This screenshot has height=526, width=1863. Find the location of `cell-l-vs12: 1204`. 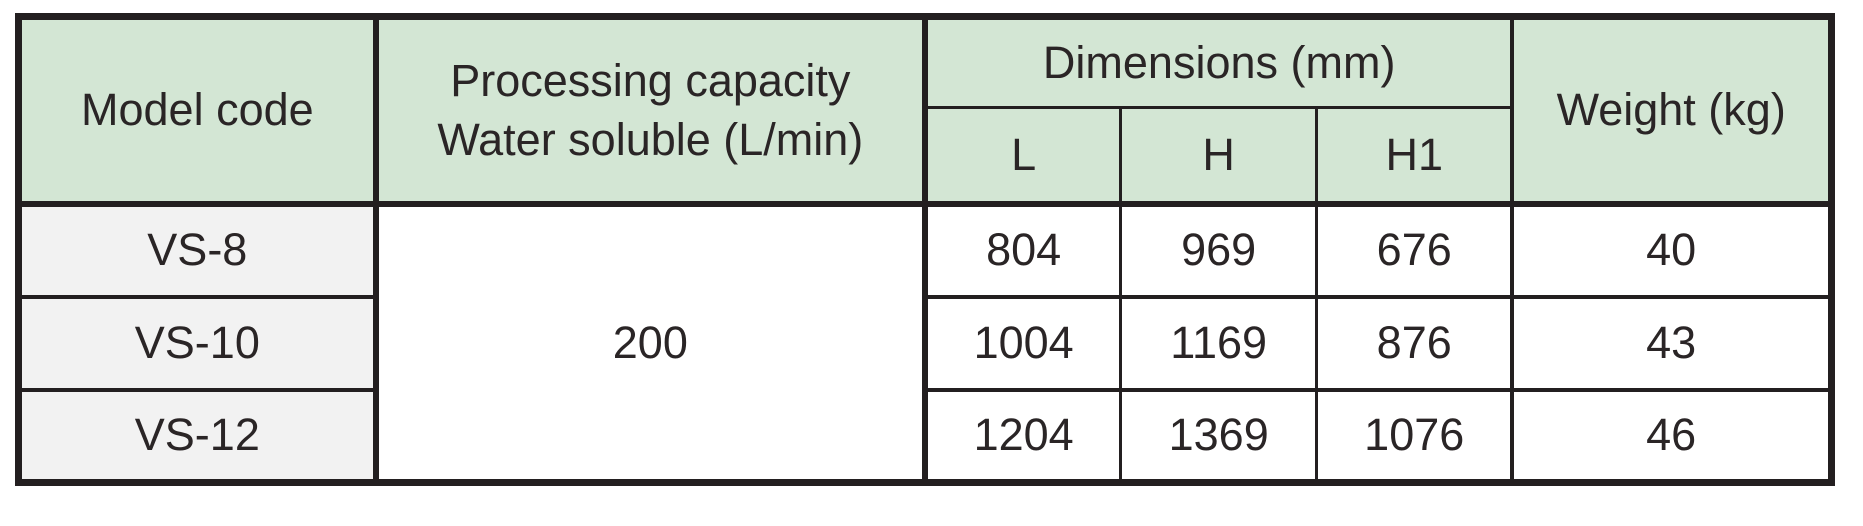

cell-l-vs12: 1204 is located at coordinates (1022, 436).